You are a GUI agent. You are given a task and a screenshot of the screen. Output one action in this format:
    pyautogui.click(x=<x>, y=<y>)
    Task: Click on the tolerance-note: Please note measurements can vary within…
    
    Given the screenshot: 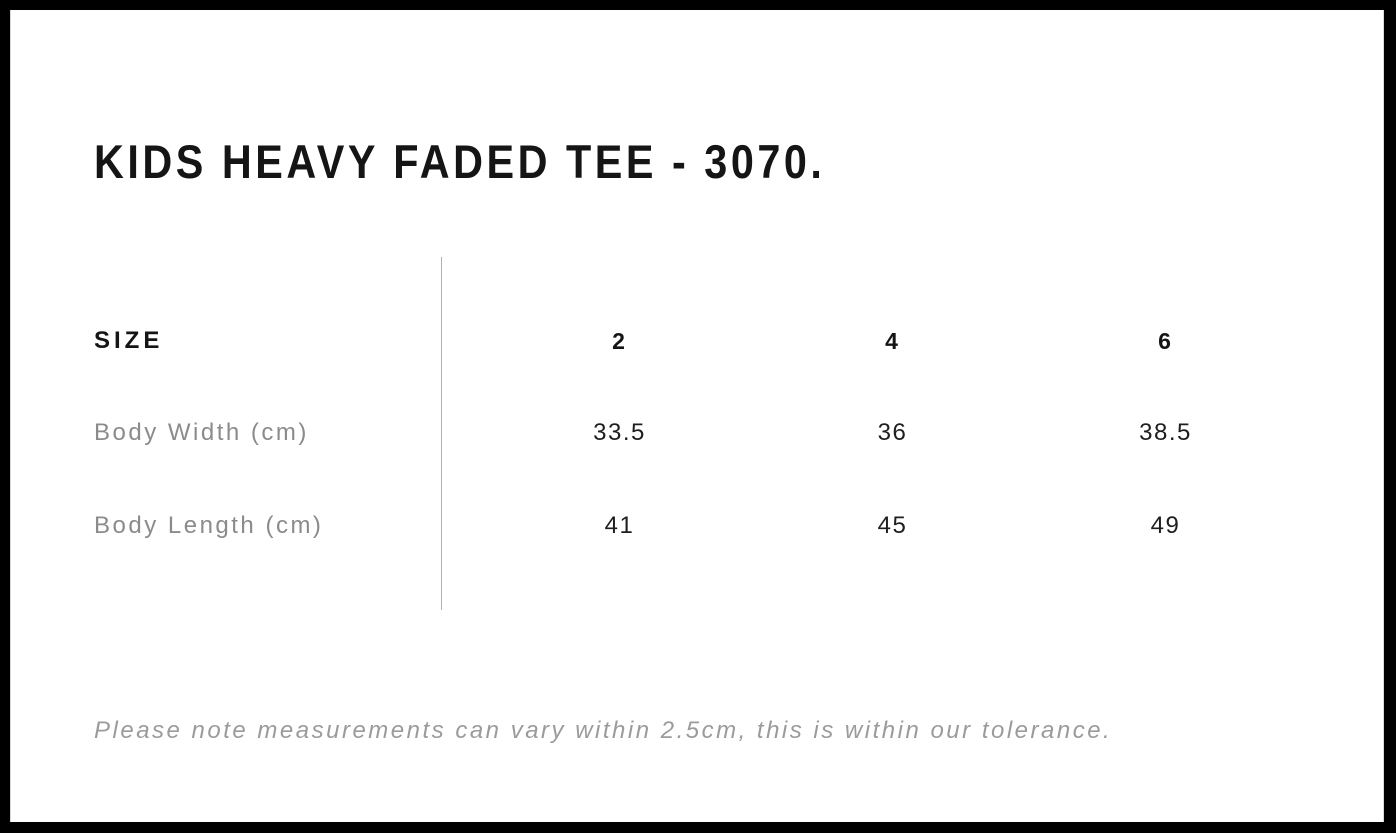 What is the action you would take?
    pyautogui.click(x=603, y=730)
    